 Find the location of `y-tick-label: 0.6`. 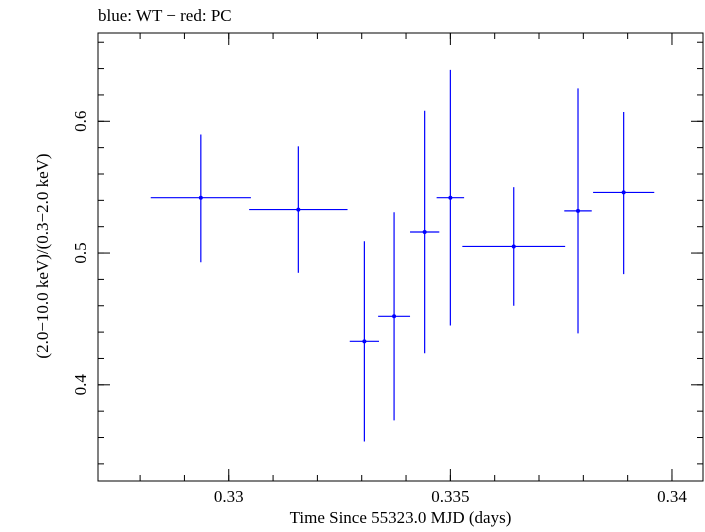

y-tick-label: 0.6 is located at coordinates (80, 121).